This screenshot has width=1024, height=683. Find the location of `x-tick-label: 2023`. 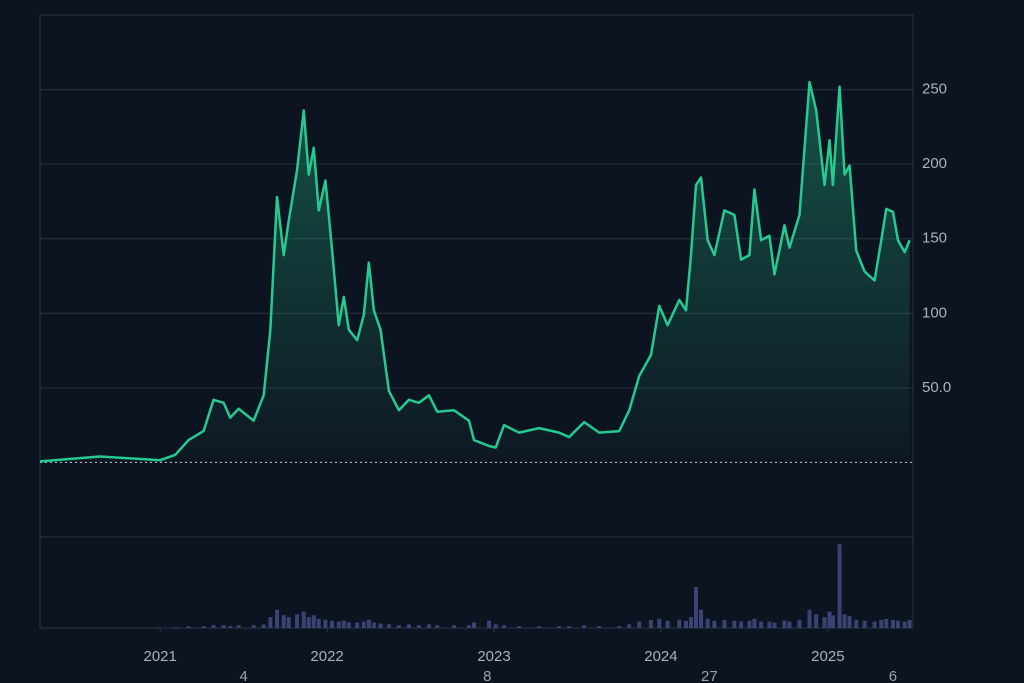

x-tick-label: 2023 is located at coordinates (493, 656).